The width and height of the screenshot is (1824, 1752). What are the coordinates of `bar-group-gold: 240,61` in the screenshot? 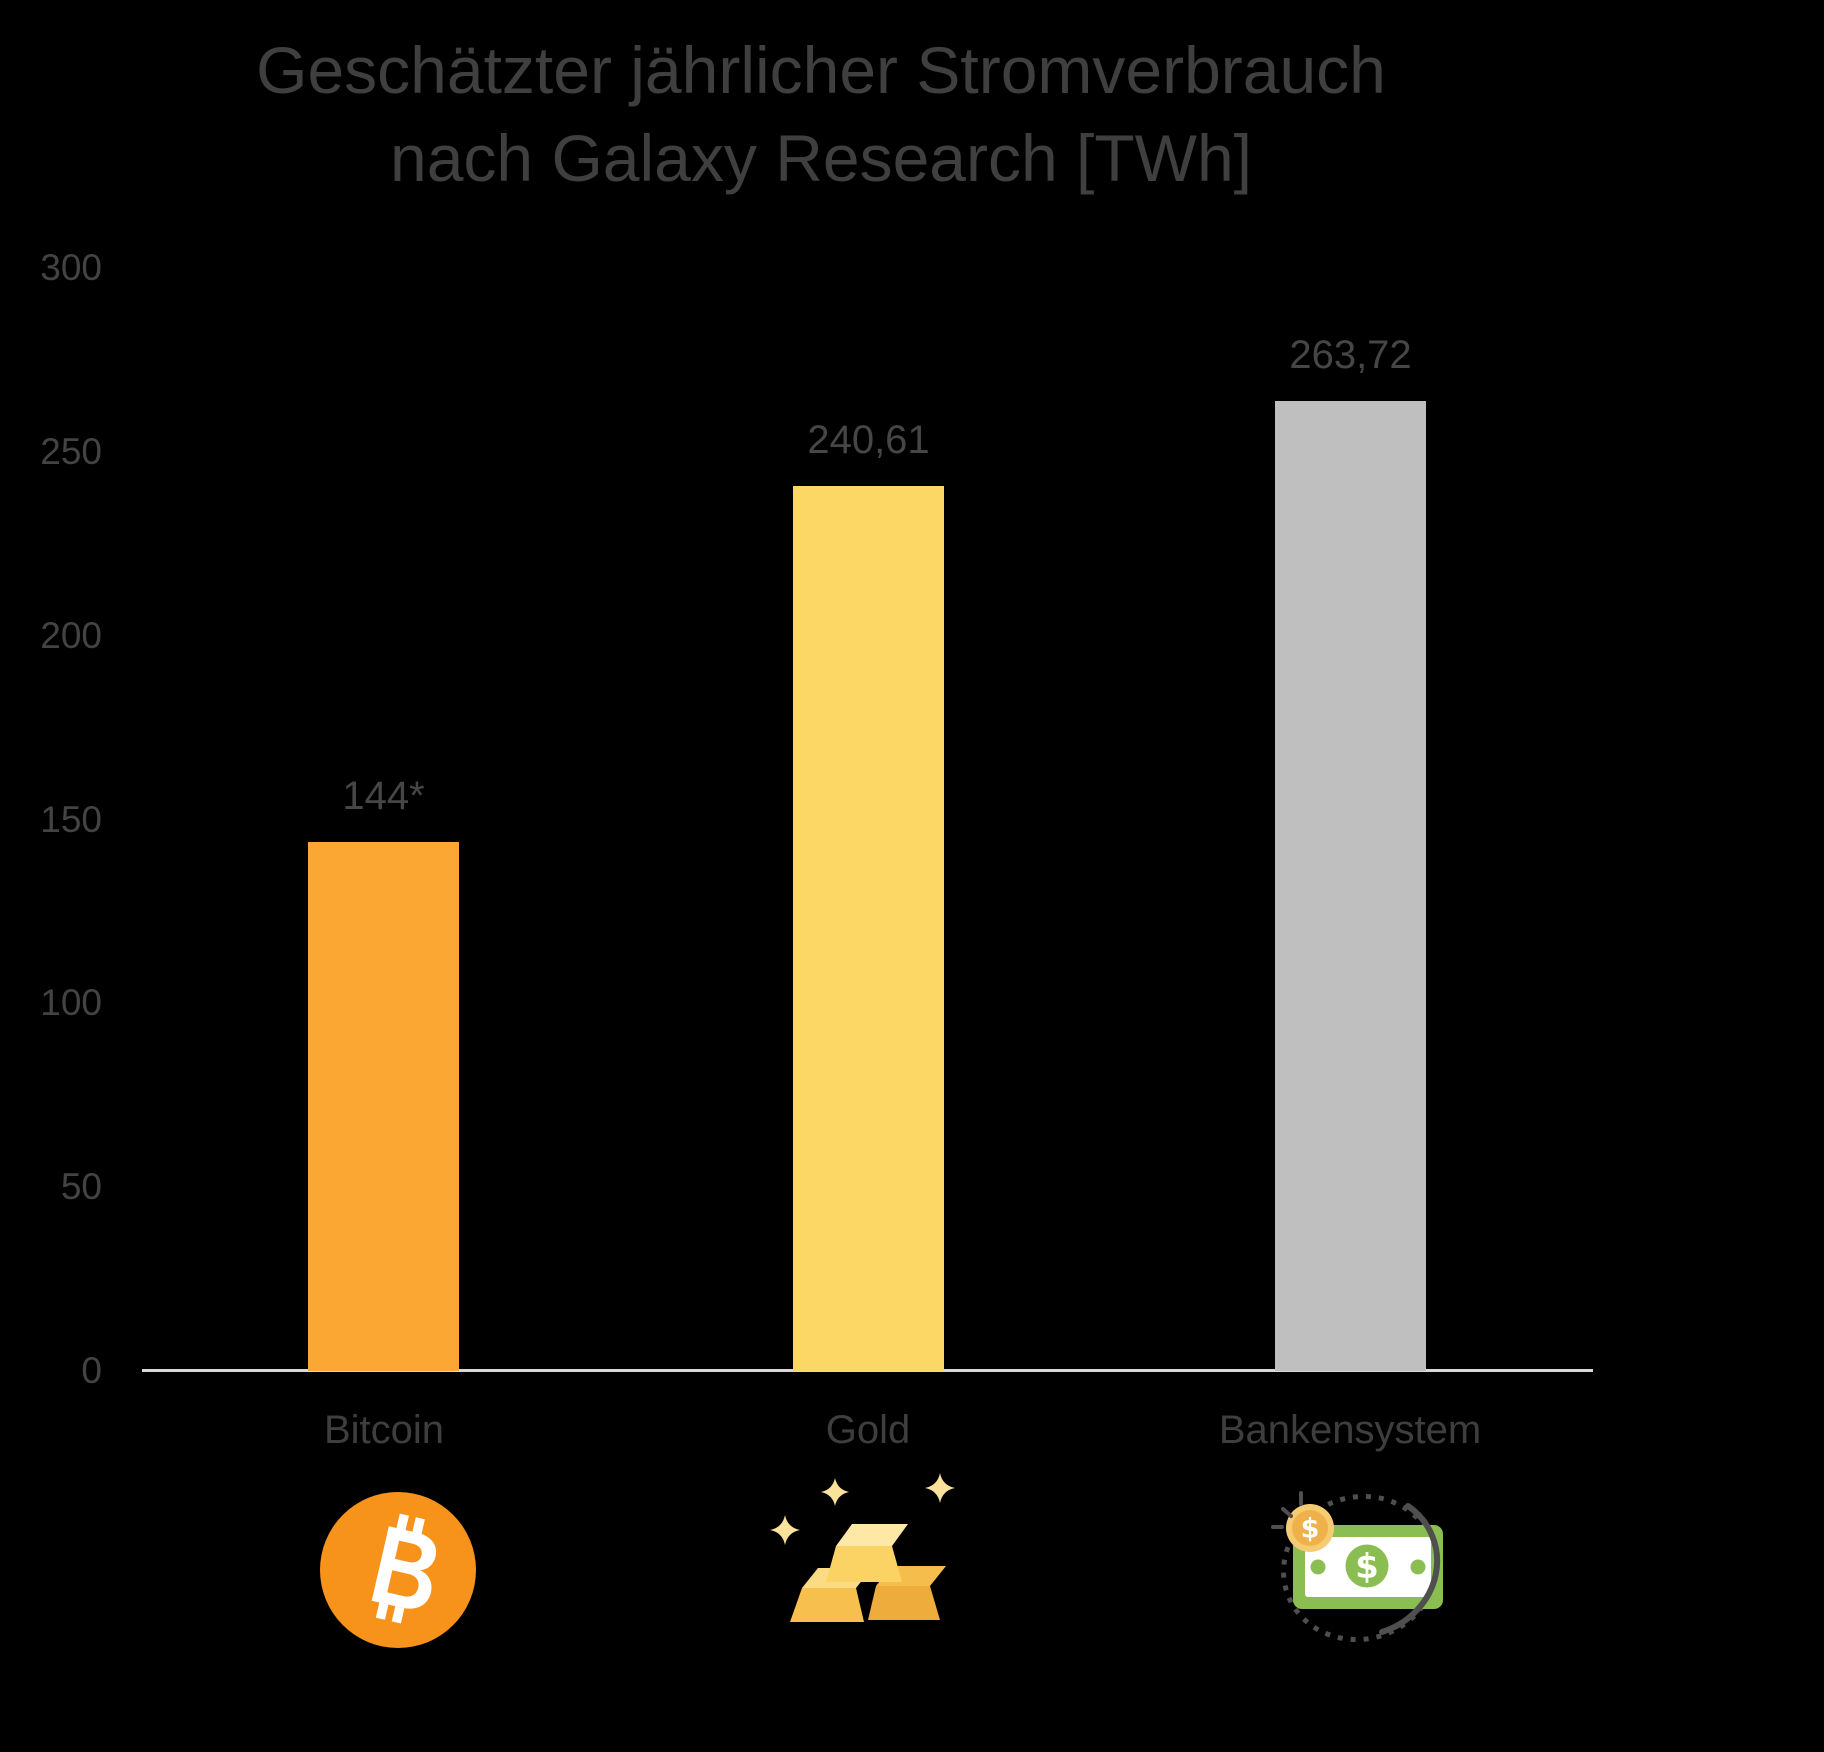 It's located at (868, 685).